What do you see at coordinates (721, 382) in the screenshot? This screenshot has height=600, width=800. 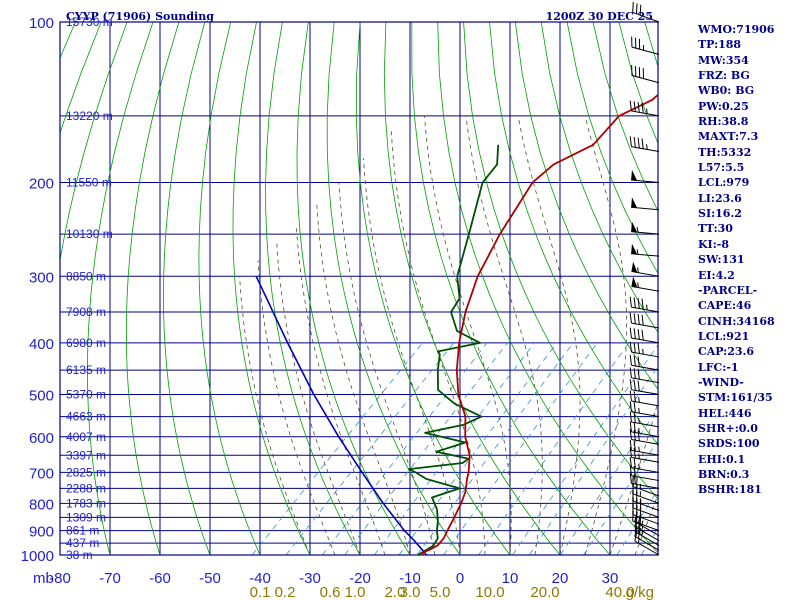 I see `sounding-index: -WIND-` at bounding box center [721, 382].